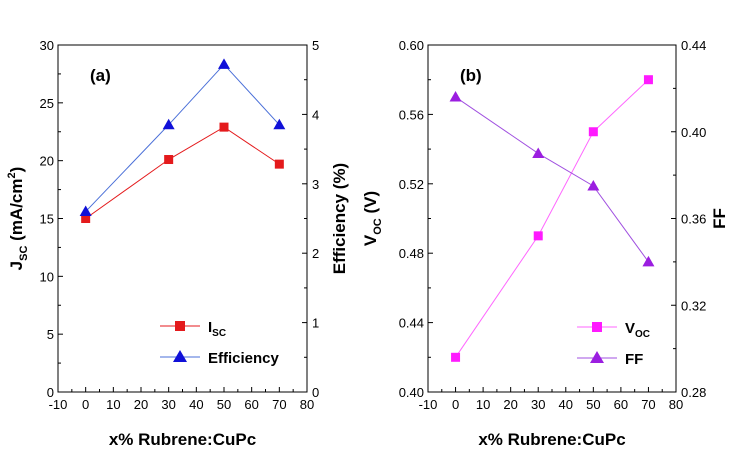 The image size is (735, 468). I want to click on y-right-tick-label: 1, so click(315, 323).